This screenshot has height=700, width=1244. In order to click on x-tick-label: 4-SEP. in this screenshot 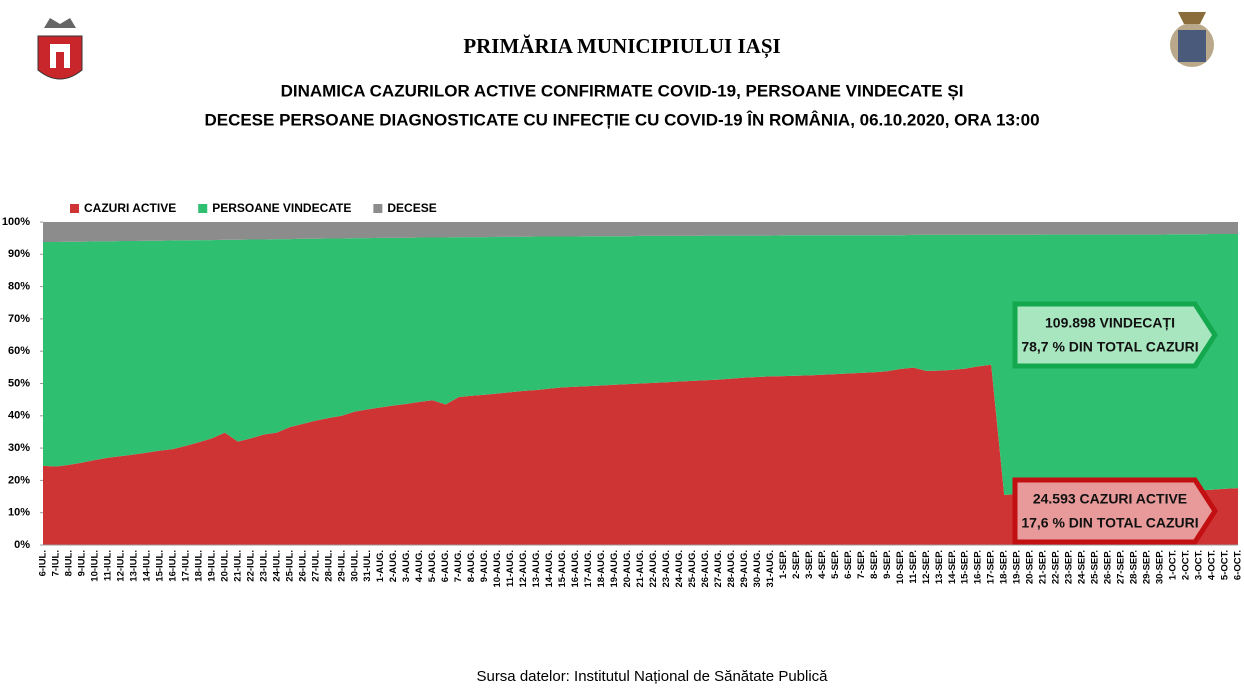, I will do `click(822, 564)`.